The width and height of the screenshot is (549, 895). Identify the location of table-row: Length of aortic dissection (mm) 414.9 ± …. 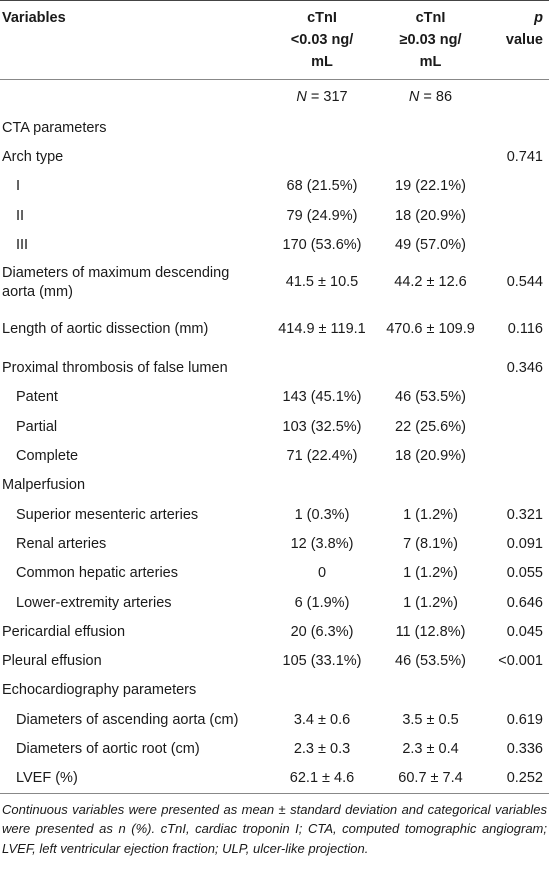
(274, 329).